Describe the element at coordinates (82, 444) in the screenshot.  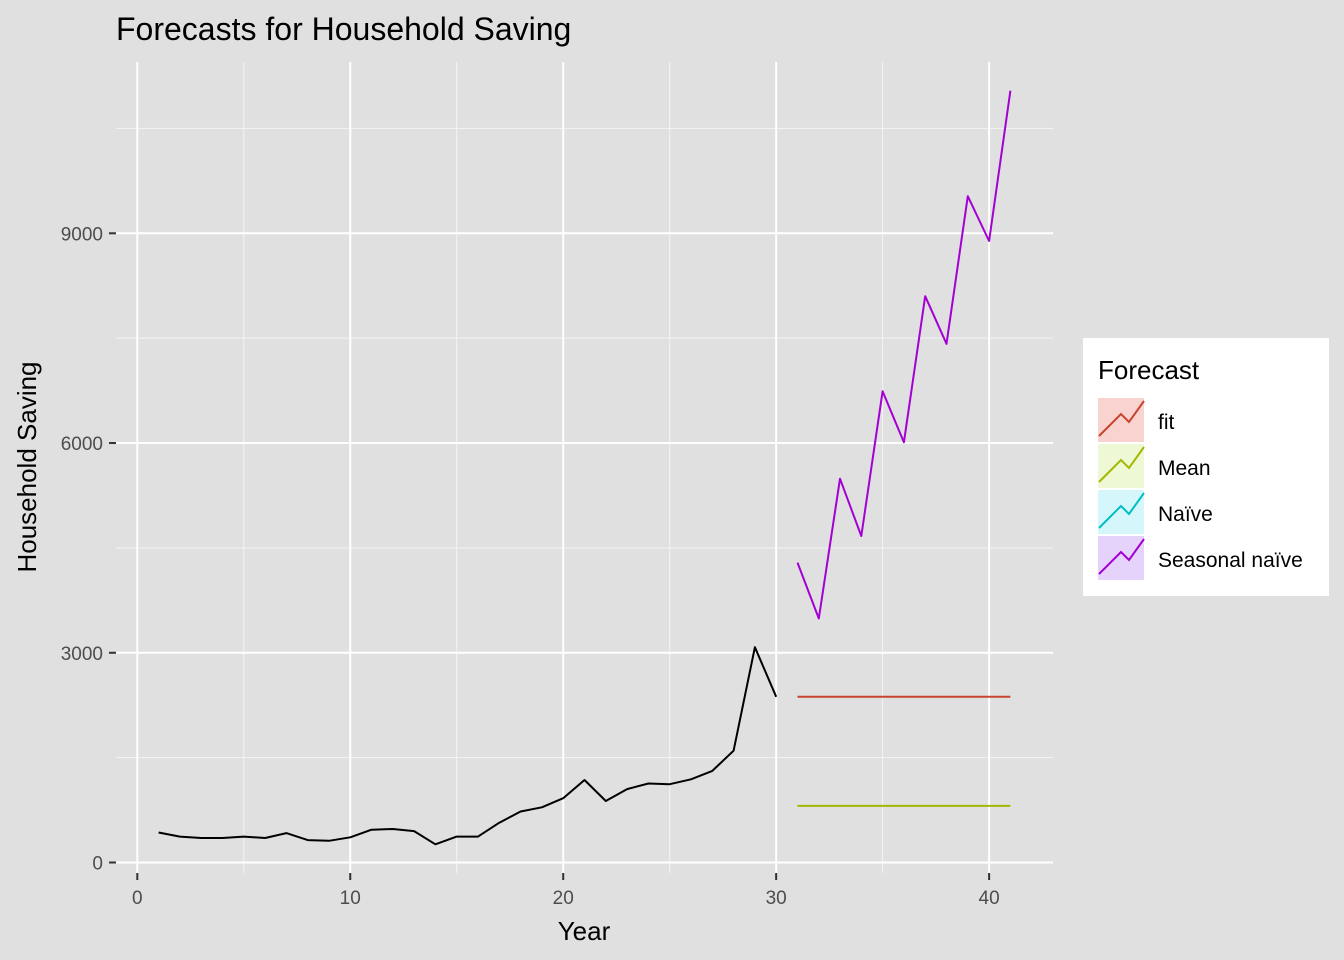
I see `y-tick-label: 6000` at that location.